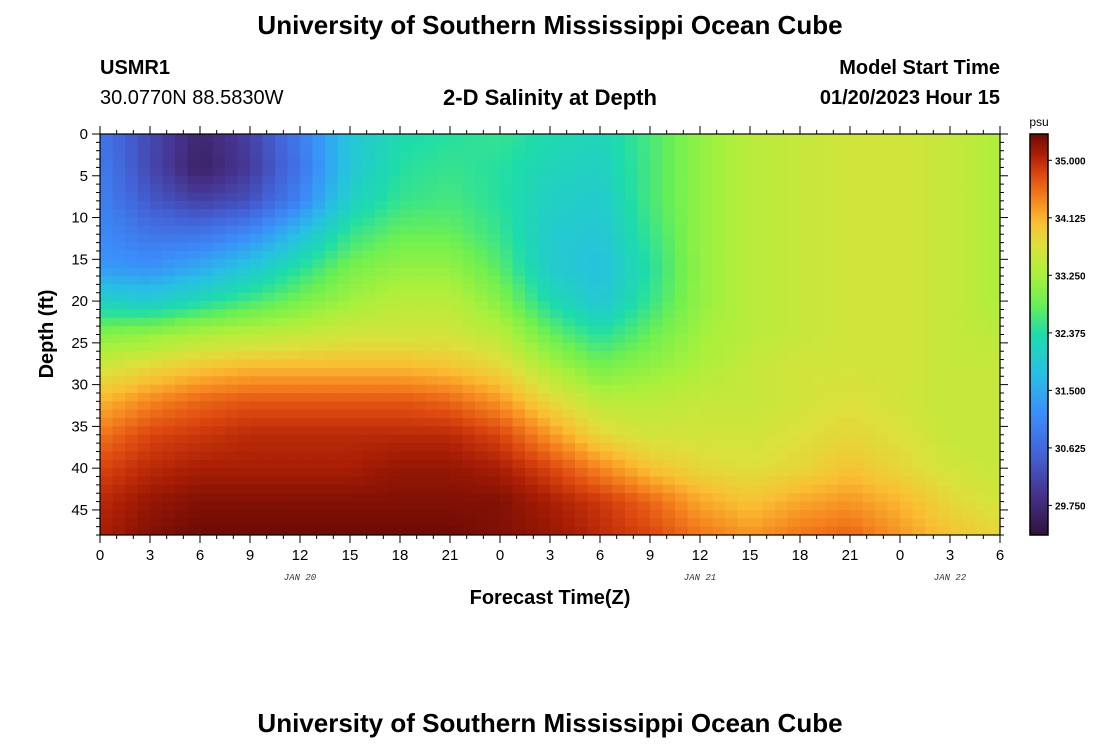 The image size is (1100, 750). What do you see at coordinates (192, 98) in the screenshot?
I see `station-coordinates: 30.0770N 88.5830W` at bounding box center [192, 98].